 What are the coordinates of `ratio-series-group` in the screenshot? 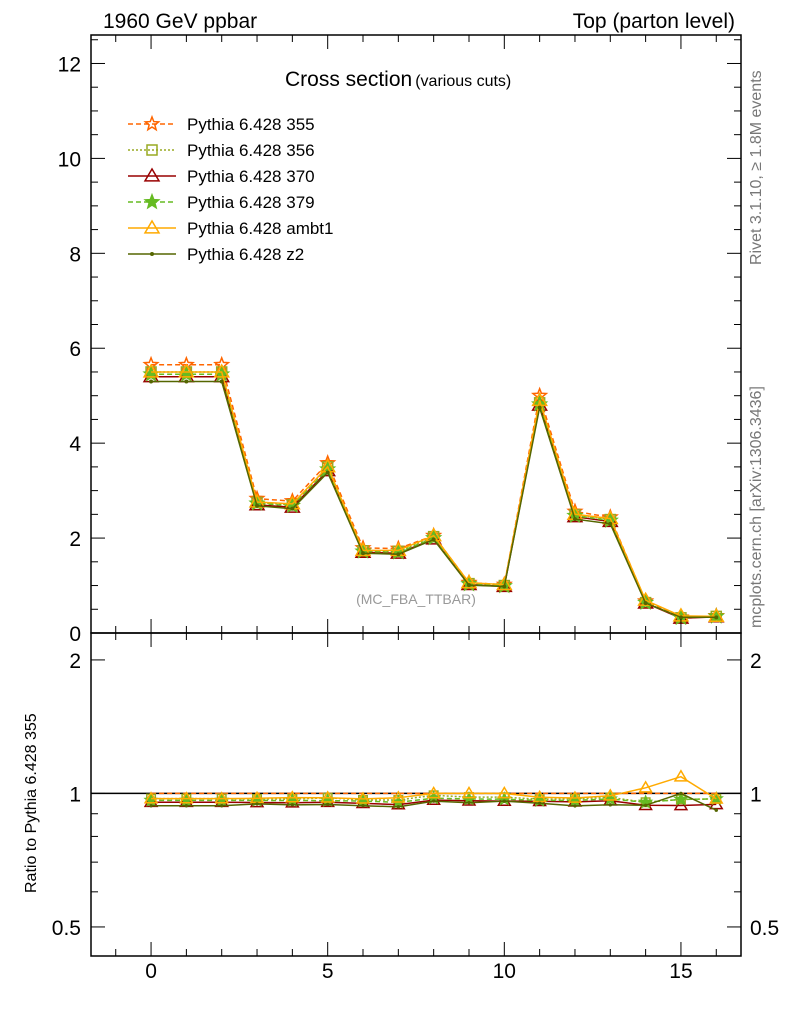 It's located at (433, 790).